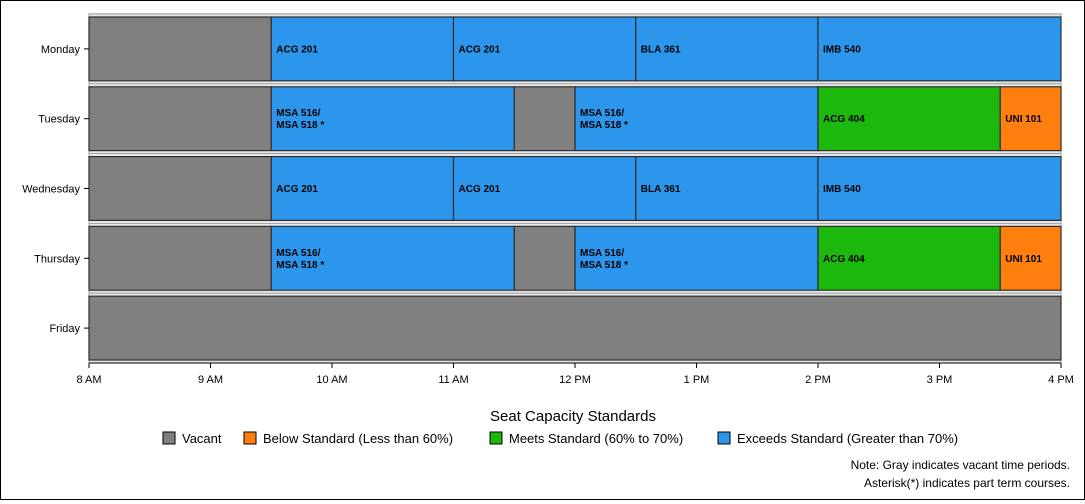 This screenshot has width=1085, height=504. I want to click on legend-item-vacant: Vacant, so click(192, 438).